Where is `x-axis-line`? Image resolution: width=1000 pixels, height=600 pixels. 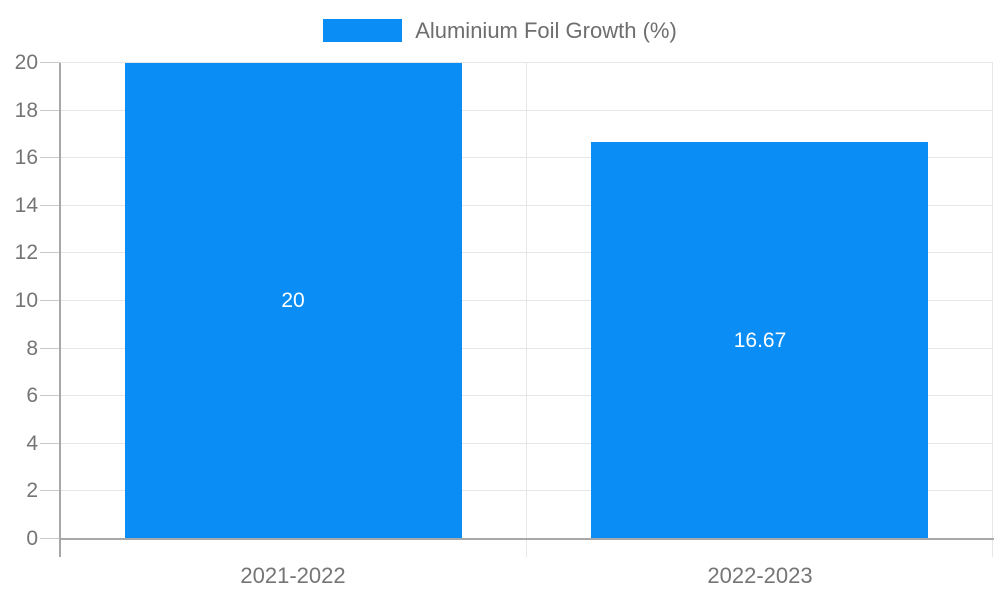 x-axis-line is located at coordinates (526, 539).